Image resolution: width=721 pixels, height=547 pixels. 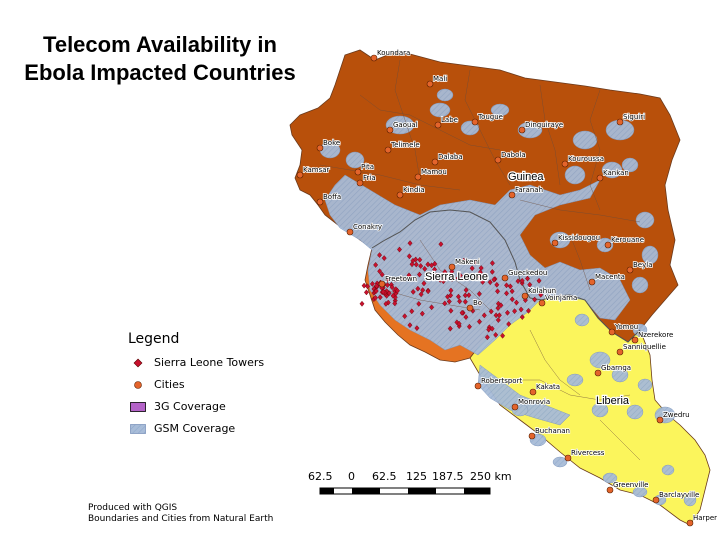 What do you see at coordinates (398, 281) in the screenshot?
I see `city-marker: Freetown` at bounding box center [398, 281].